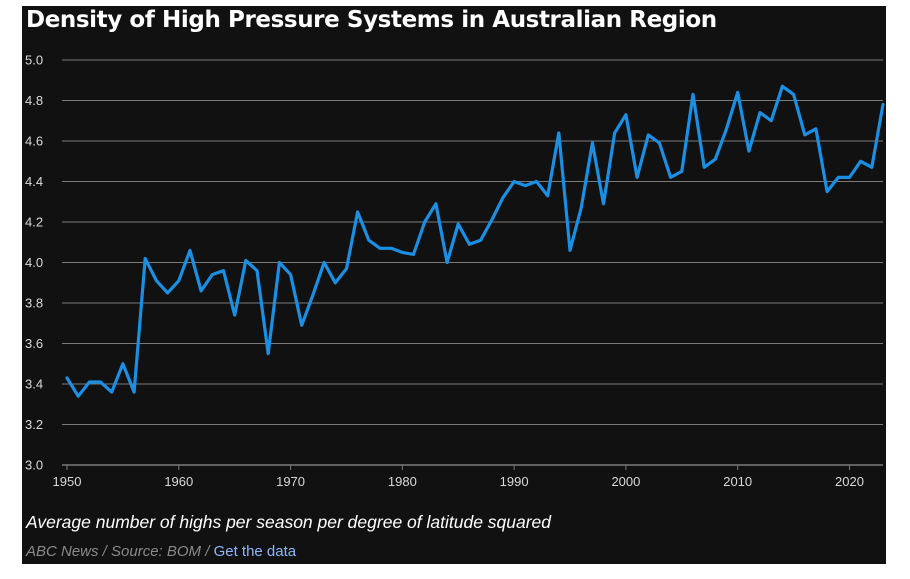 This screenshot has height=579, width=910. I want to click on x-tick-label: 1980, so click(402, 481).